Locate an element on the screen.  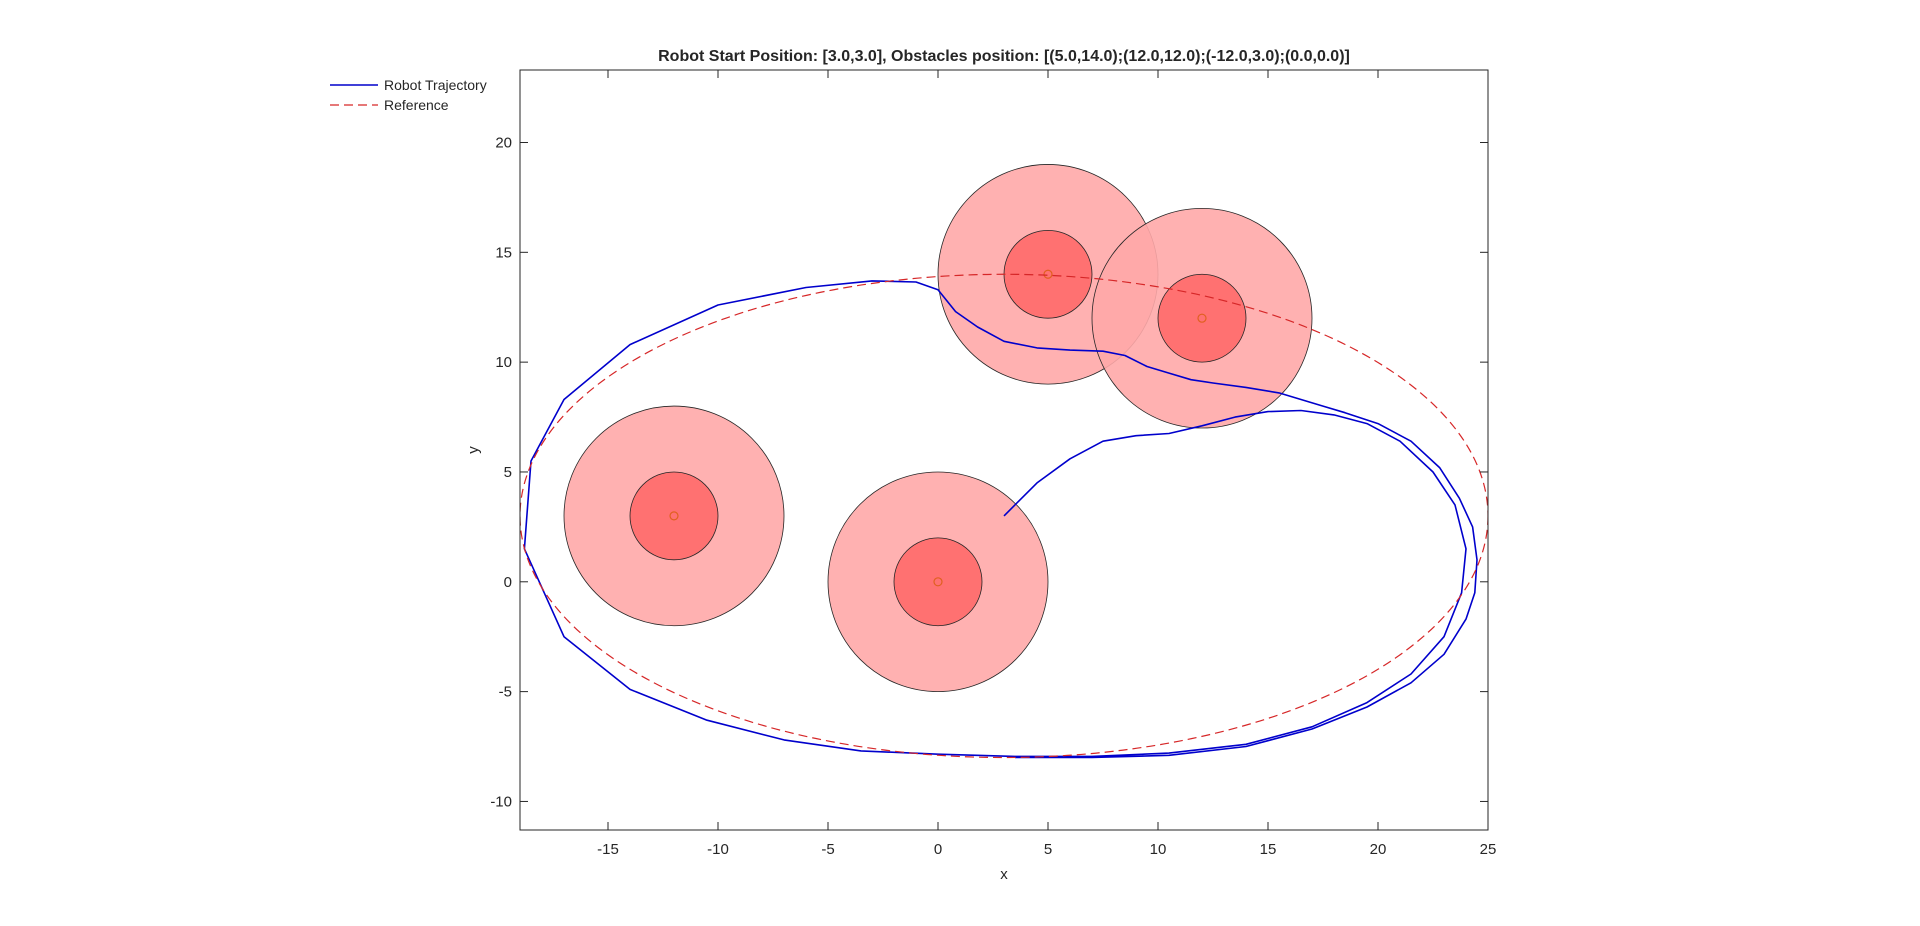
legend-label-reference: Reference is located at coordinates (416, 105).